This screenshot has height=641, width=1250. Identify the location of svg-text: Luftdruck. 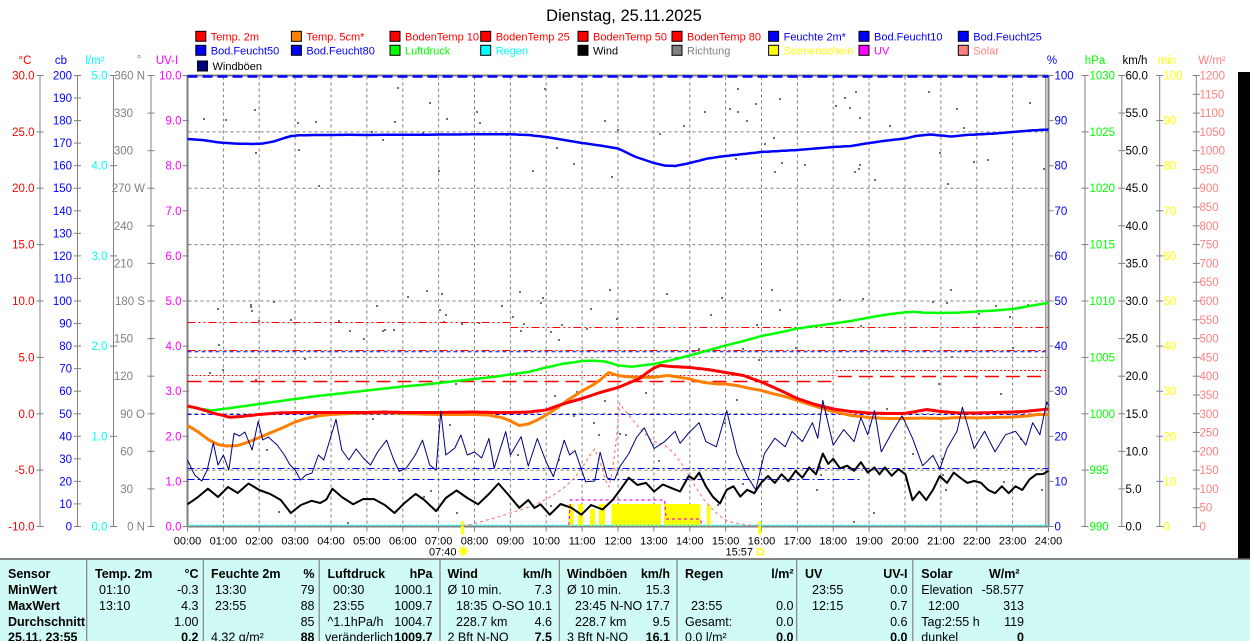
(357, 574).